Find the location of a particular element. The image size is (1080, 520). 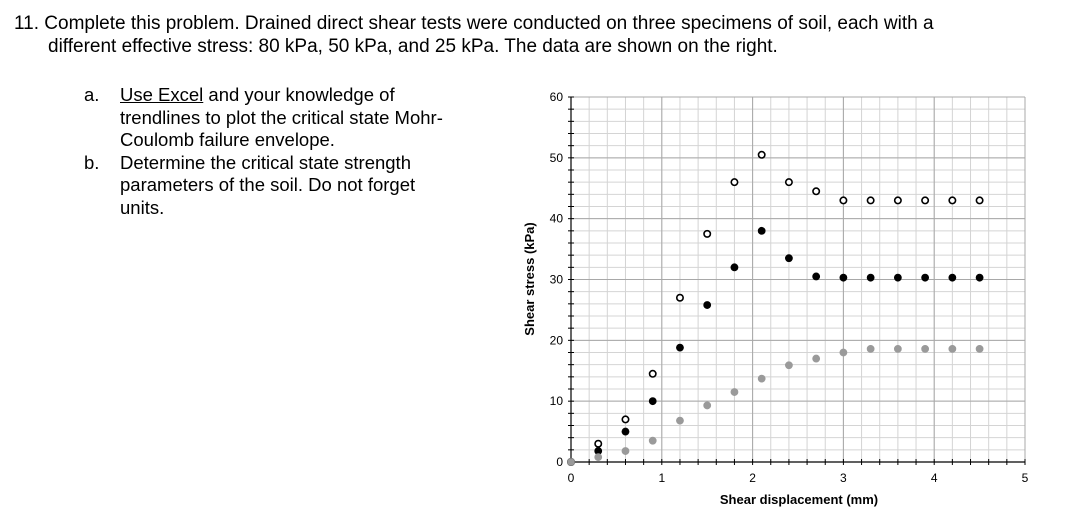

part-b-line-2: parameters of the soil. Do not forget is located at coordinates (268, 184).